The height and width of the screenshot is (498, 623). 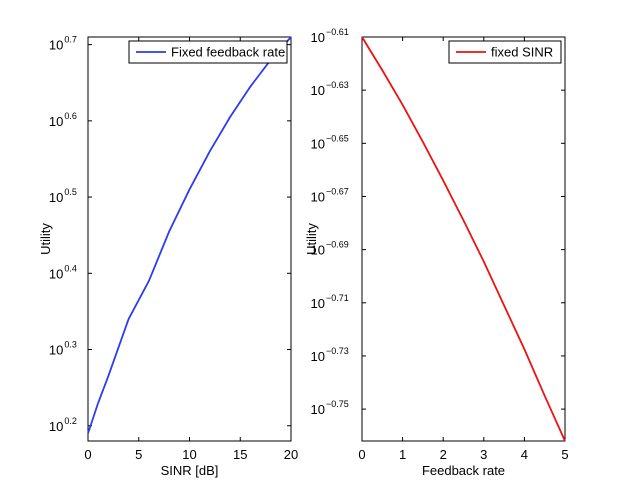 What do you see at coordinates (337, 245) in the screenshot?
I see `y-tick-label-exponent: −0.69` at bounding box center [337, 245].